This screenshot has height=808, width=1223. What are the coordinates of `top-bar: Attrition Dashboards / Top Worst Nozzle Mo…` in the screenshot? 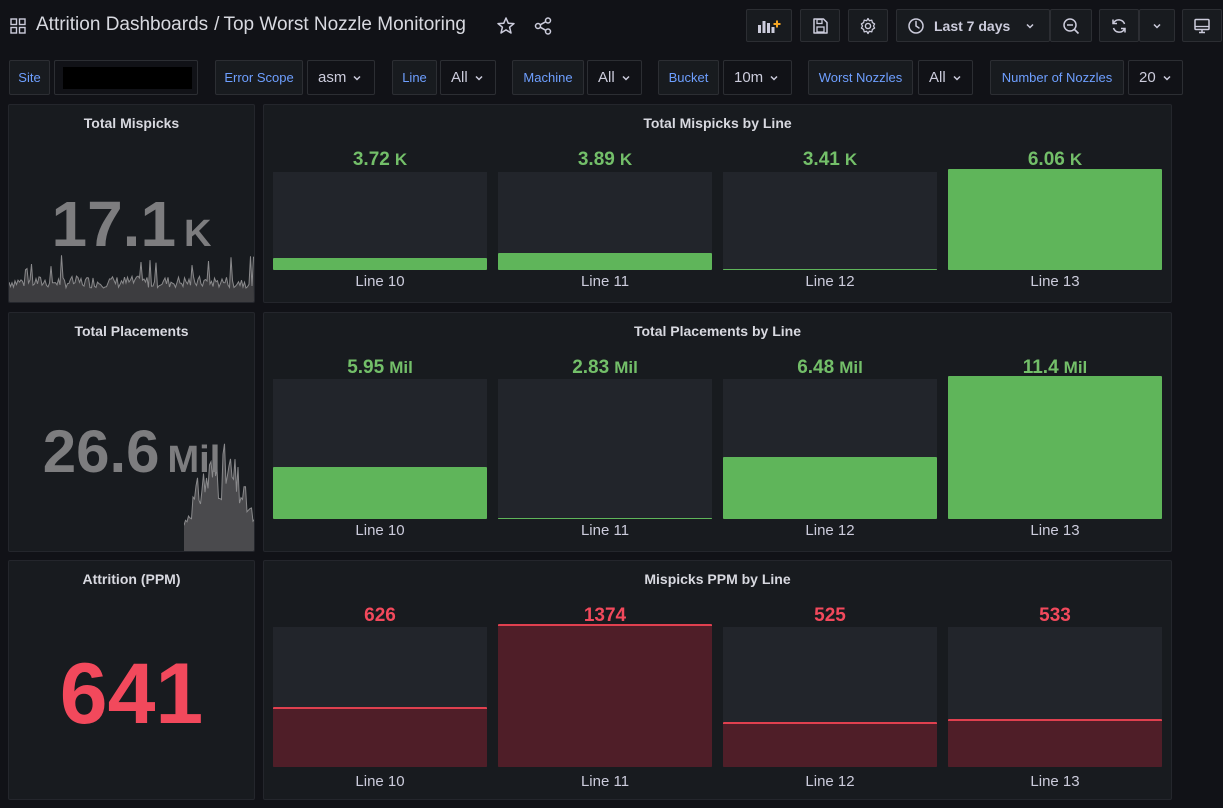 It's located at (611, 26).